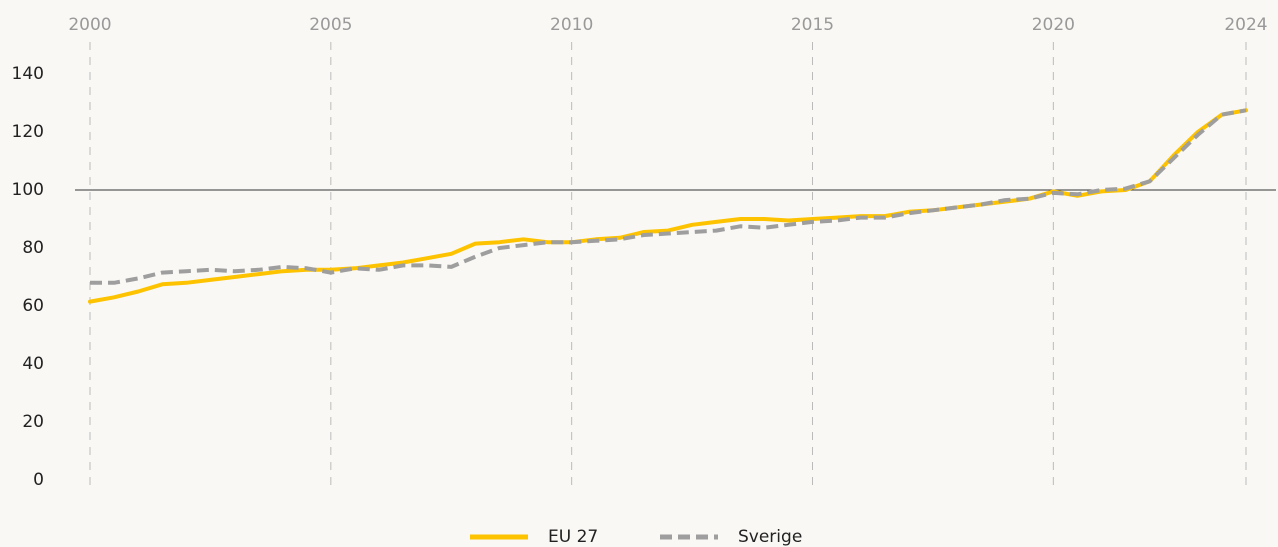 This screenshot has height=547, width=1278. I want to click on y-tick-label: 0, so click(38, 480).